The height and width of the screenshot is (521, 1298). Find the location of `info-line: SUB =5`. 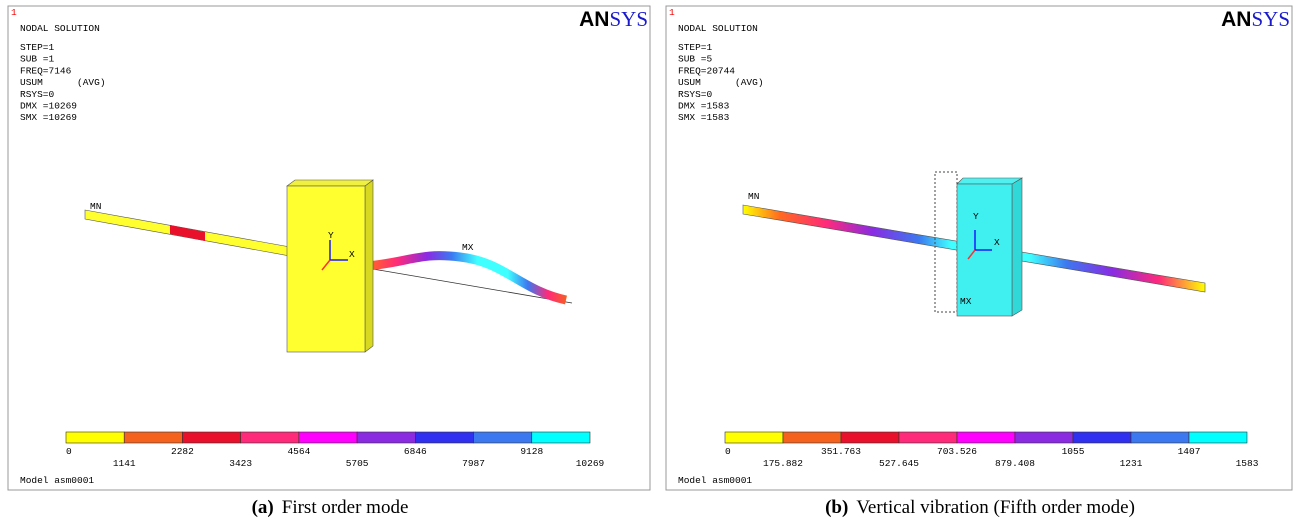

info-line: SUB =5 is located at coordinates (695, 59).